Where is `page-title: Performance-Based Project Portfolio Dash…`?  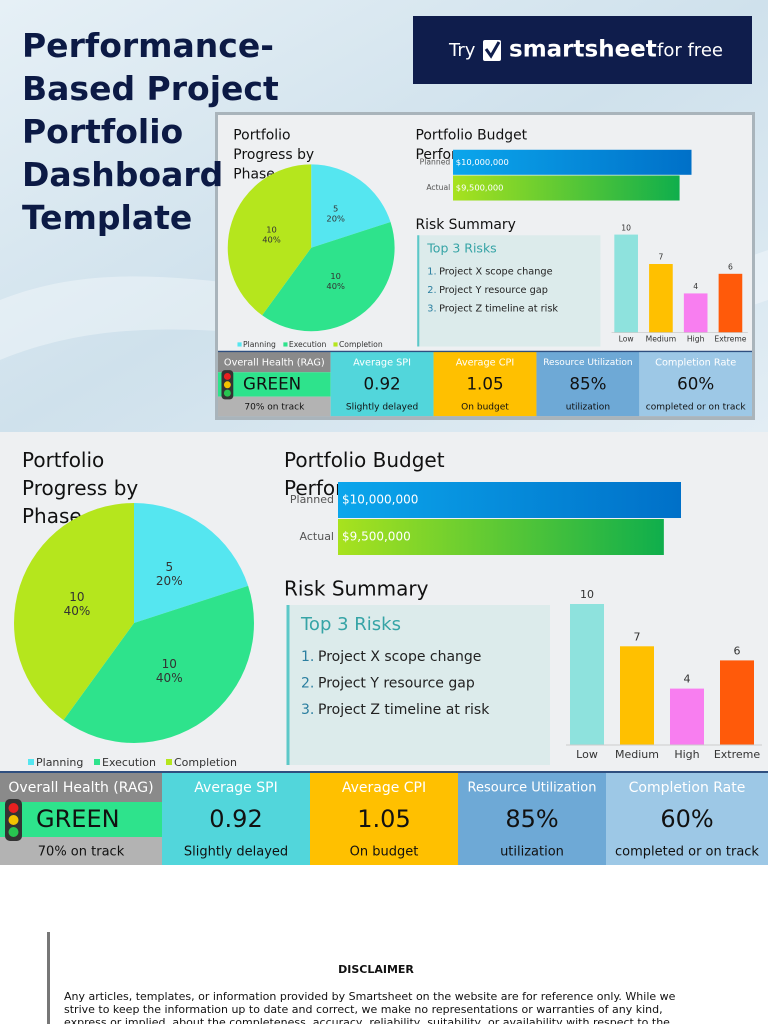
page-title: Performance-Based Project Portfolio Dash… is located at coordinates (150, 131).